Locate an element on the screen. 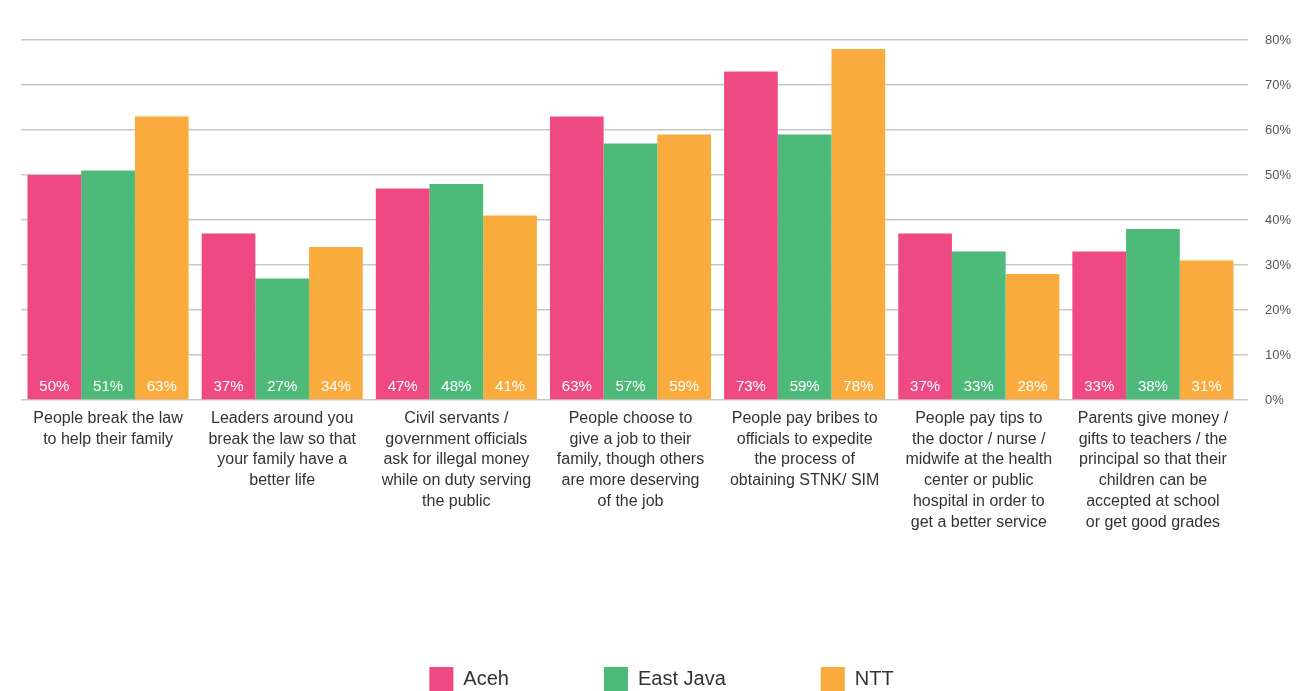  x-tick-label: People pay bribes to officials to expedite the process of obtaining STNK/ SIM is located at coordinates (804, 448).